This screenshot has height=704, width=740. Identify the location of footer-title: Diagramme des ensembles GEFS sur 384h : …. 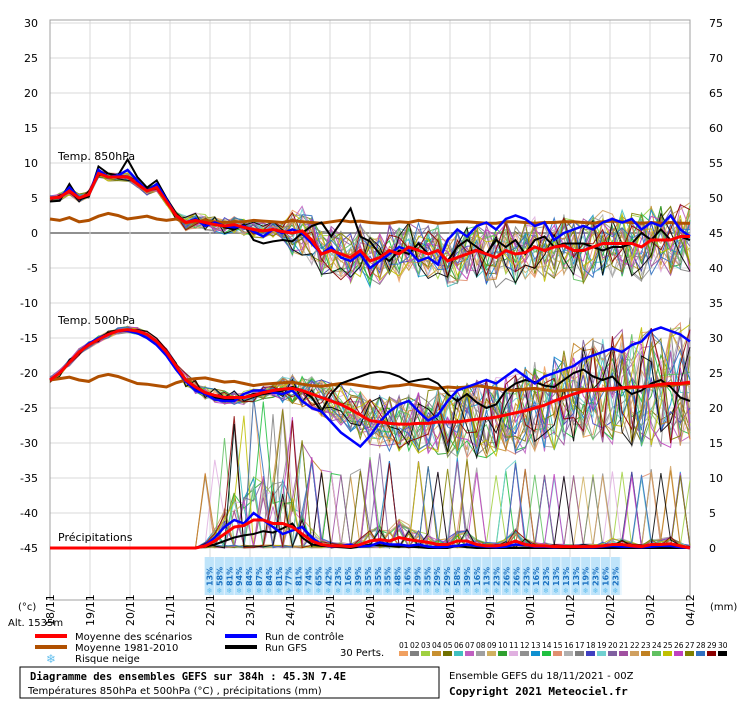
(188, 677).